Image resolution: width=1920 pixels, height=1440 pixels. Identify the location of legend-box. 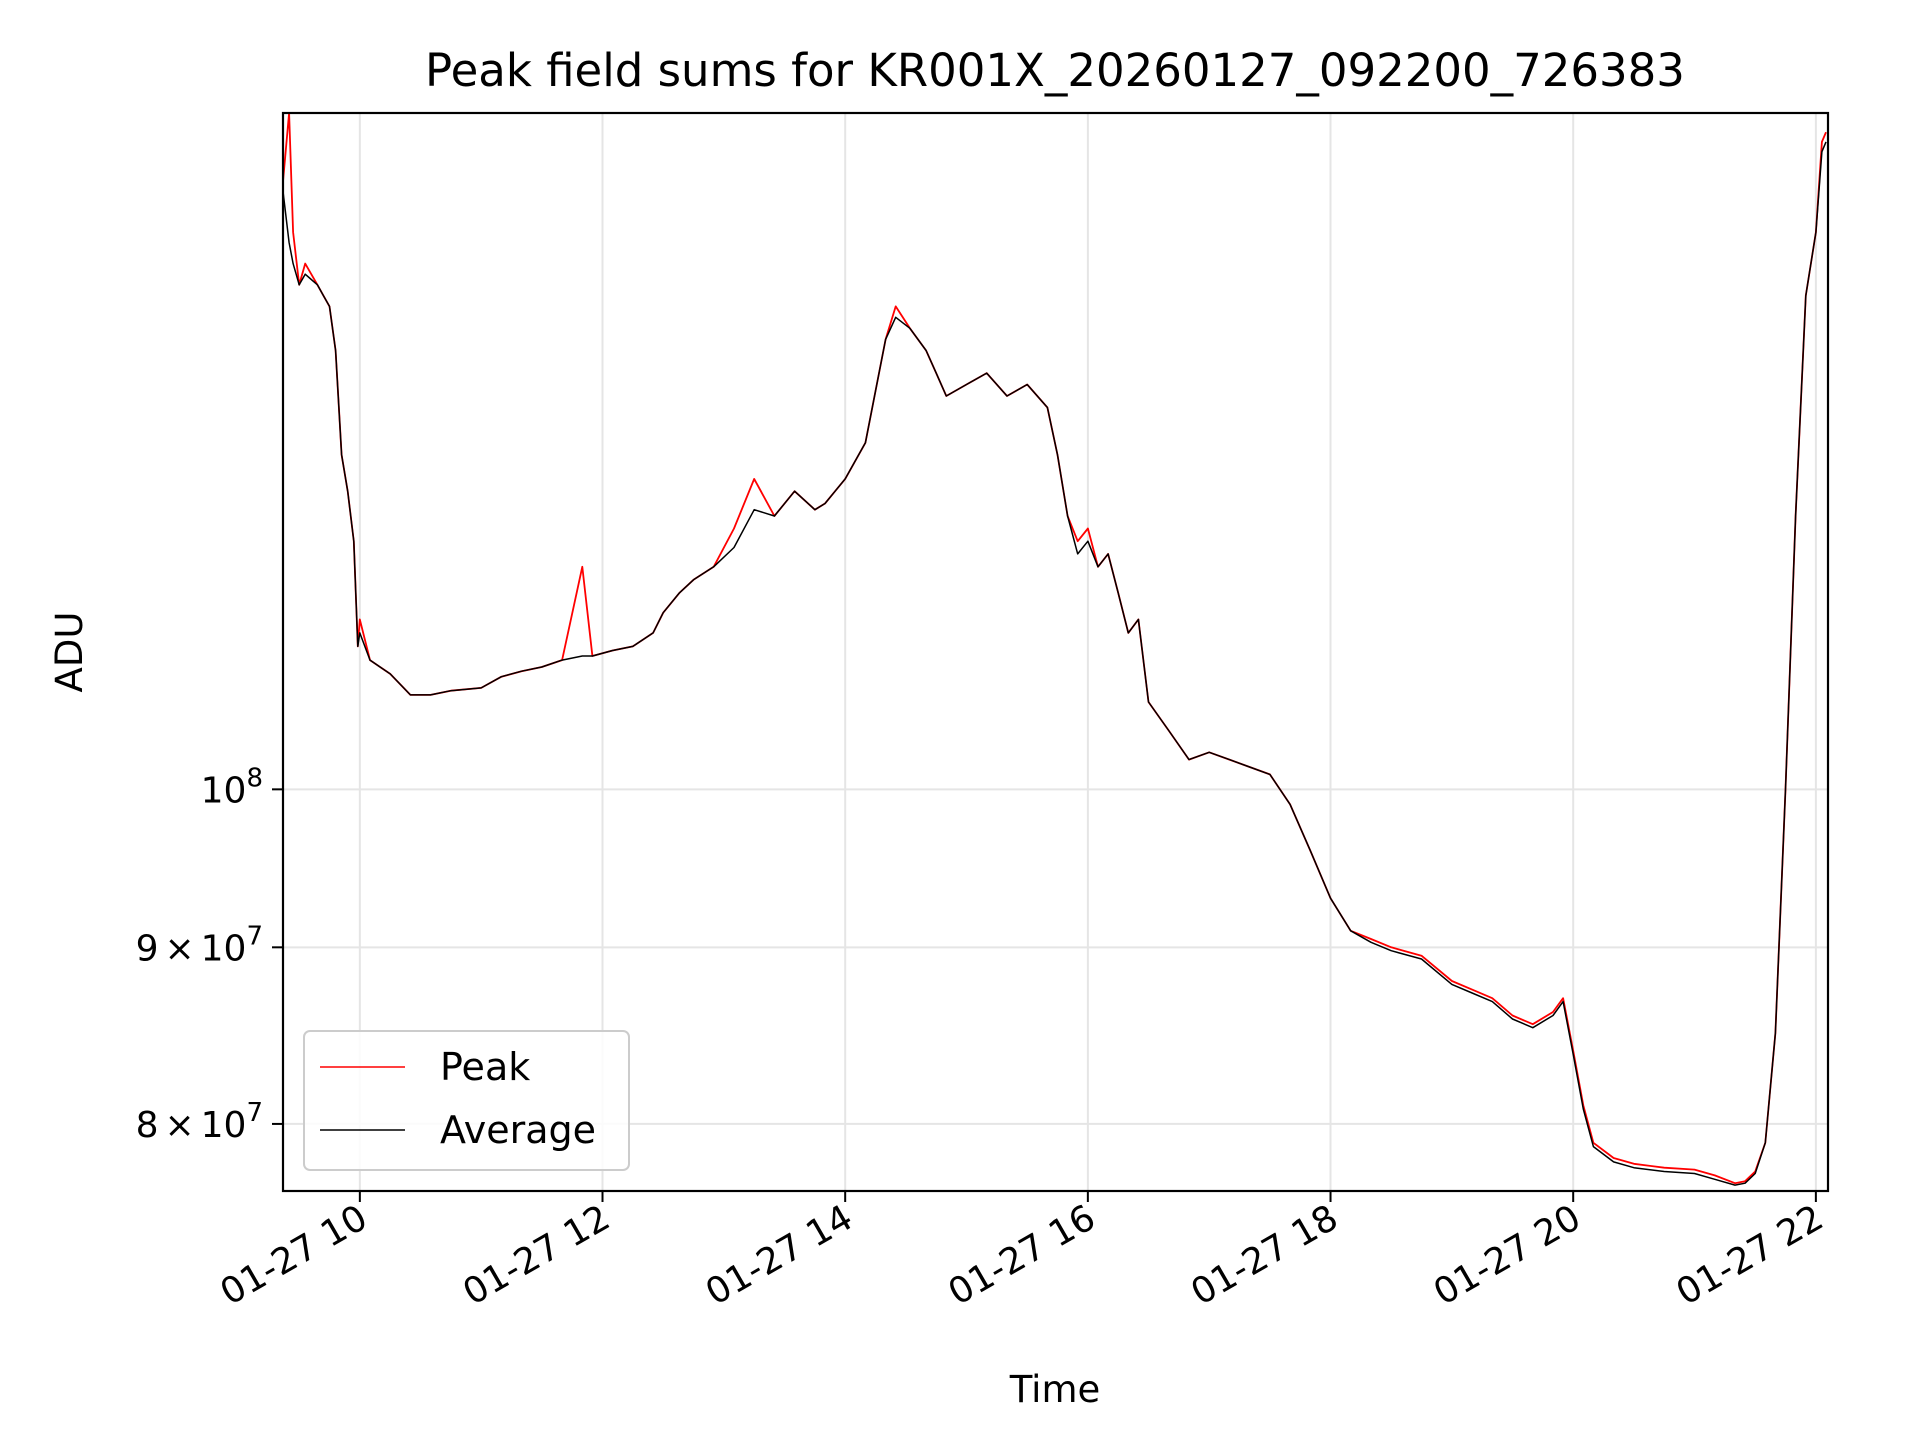
(466, 1100).